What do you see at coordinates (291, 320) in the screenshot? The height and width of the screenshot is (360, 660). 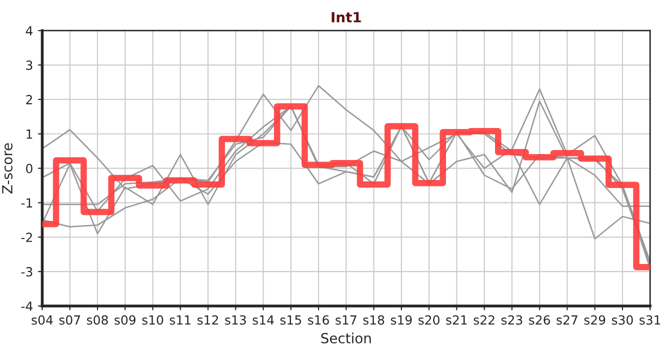 I see `x-tick-label: s15` at bounding box center [291, 320].